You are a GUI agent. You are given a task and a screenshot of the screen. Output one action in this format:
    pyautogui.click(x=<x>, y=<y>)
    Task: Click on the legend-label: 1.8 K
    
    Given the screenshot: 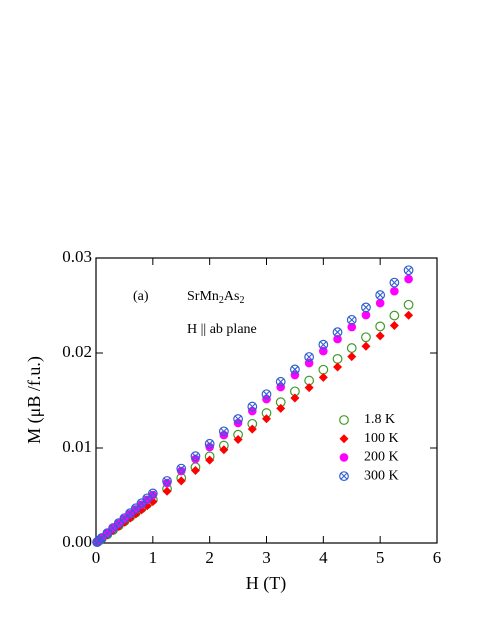 What is the action you would take?
    pyautogui.click(x=379, y=419)
    